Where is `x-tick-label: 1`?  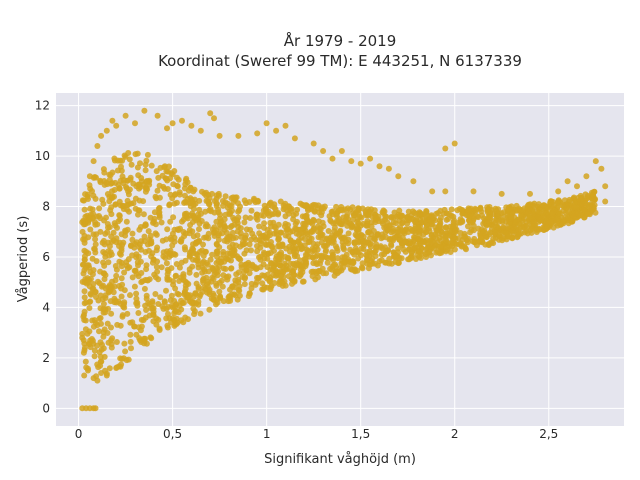 x-tick-label: 1 is located at coordinates (267, 434).